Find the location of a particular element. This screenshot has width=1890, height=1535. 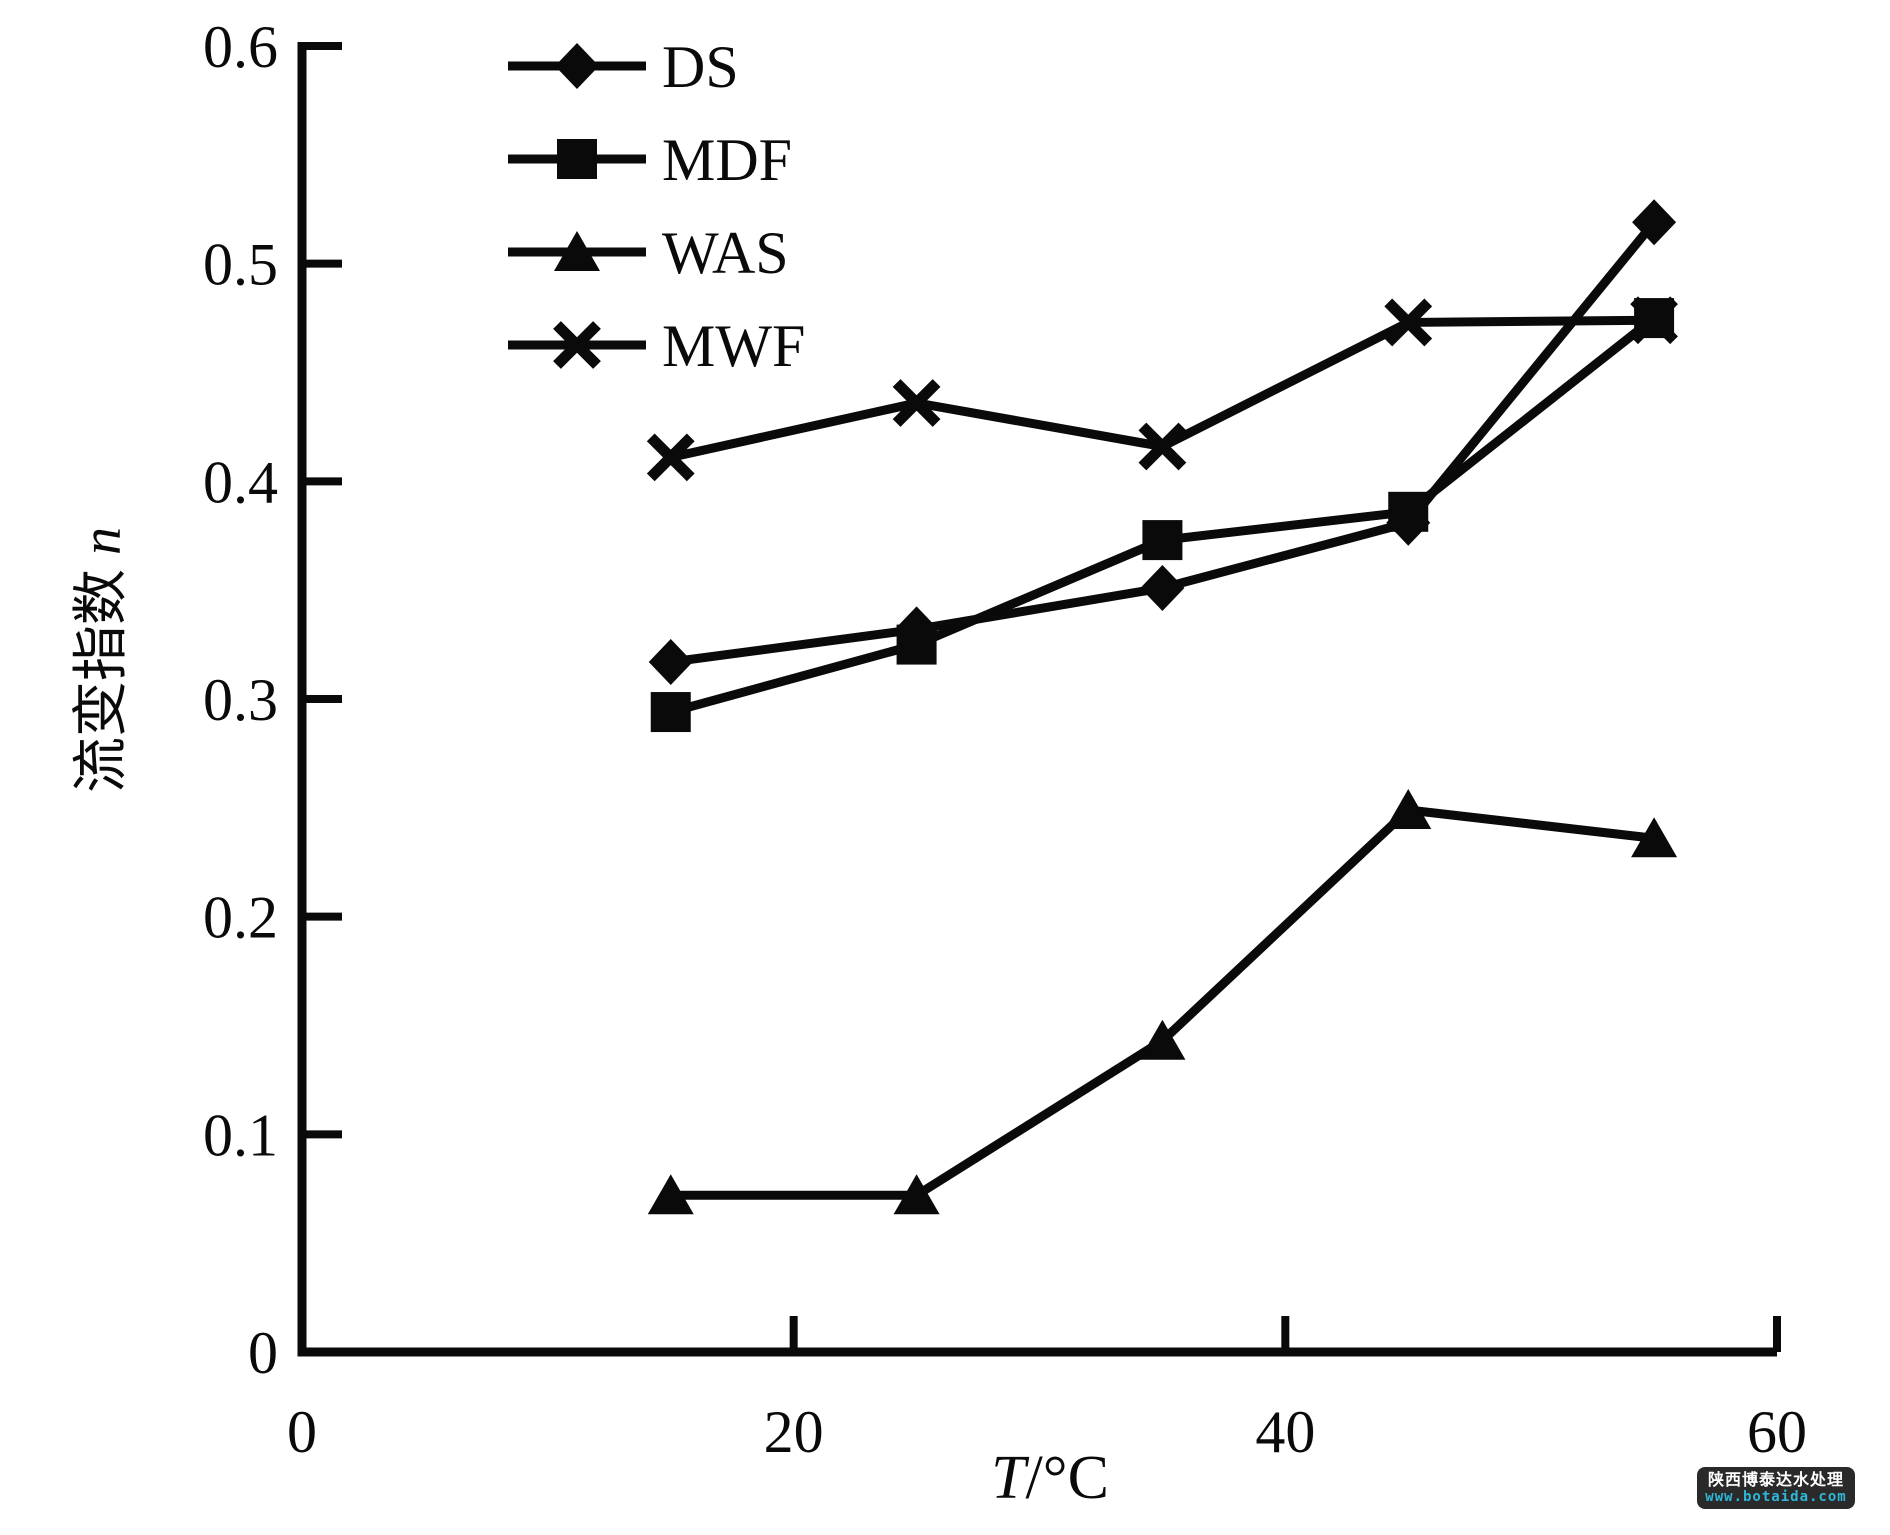

watermark-text: 陕西博泰达水处理 is located at coordinates (1775, 1479).